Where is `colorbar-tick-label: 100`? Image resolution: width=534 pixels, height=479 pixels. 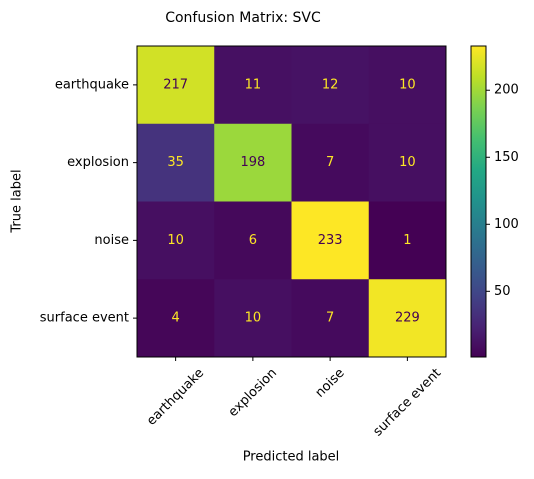 colorbar-tick-label: 100 is located at coordinates (506, 224).